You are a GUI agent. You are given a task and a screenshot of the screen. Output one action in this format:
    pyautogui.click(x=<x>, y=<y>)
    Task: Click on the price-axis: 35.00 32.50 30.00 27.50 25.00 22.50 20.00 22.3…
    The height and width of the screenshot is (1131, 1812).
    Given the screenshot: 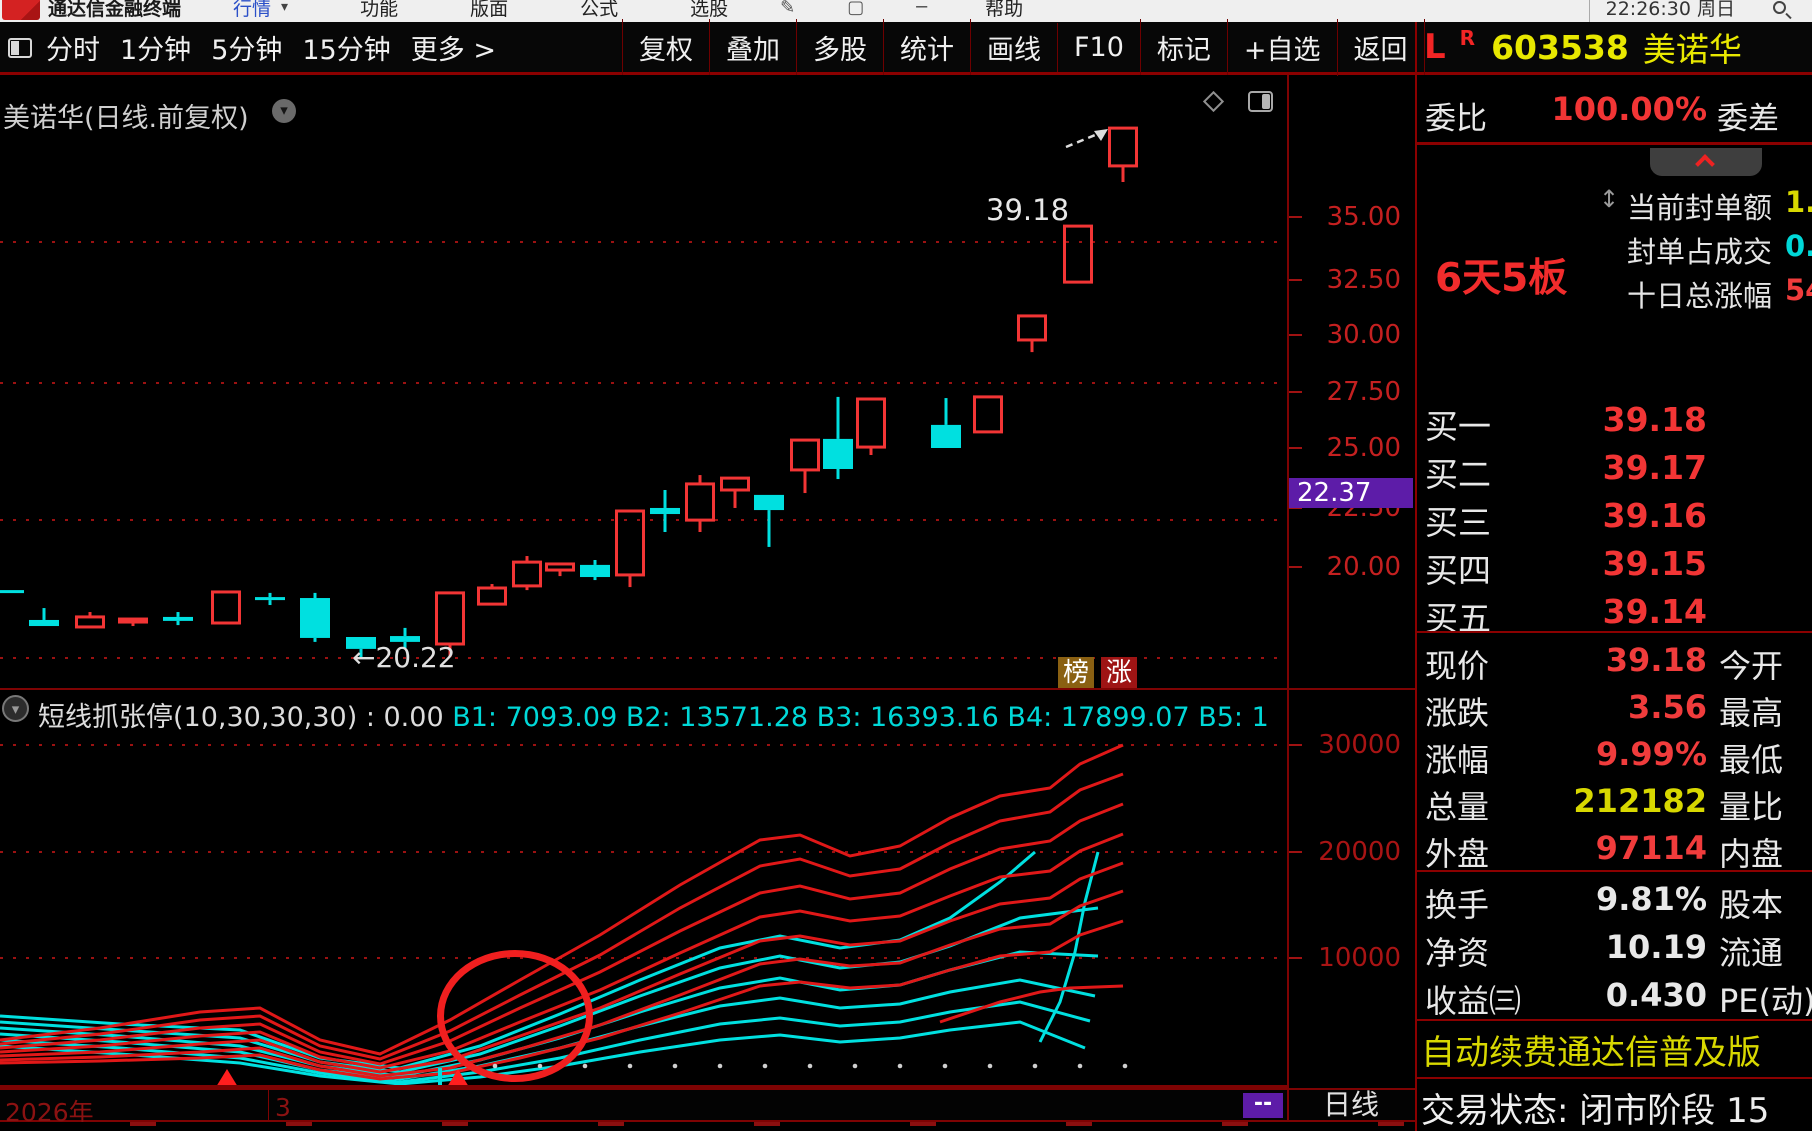 What is the action you would take?
    pyautogui.click(x=1352, y=381)
    